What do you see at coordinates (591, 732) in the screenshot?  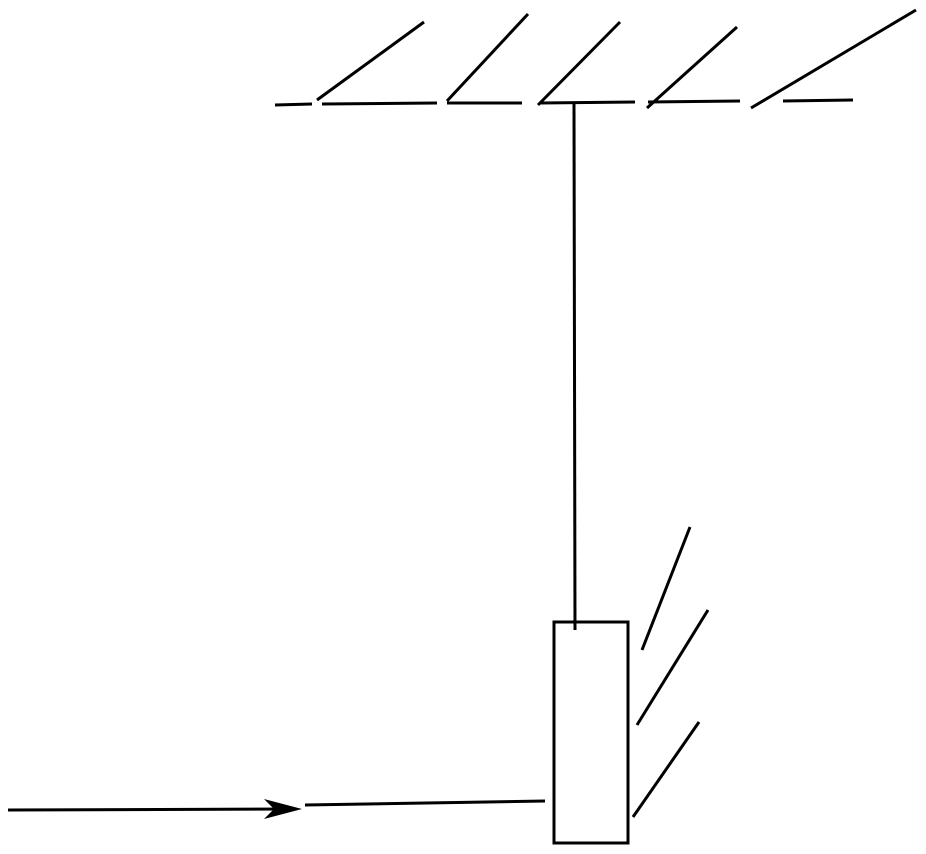 I see `block` at bounding box center [591, 732].